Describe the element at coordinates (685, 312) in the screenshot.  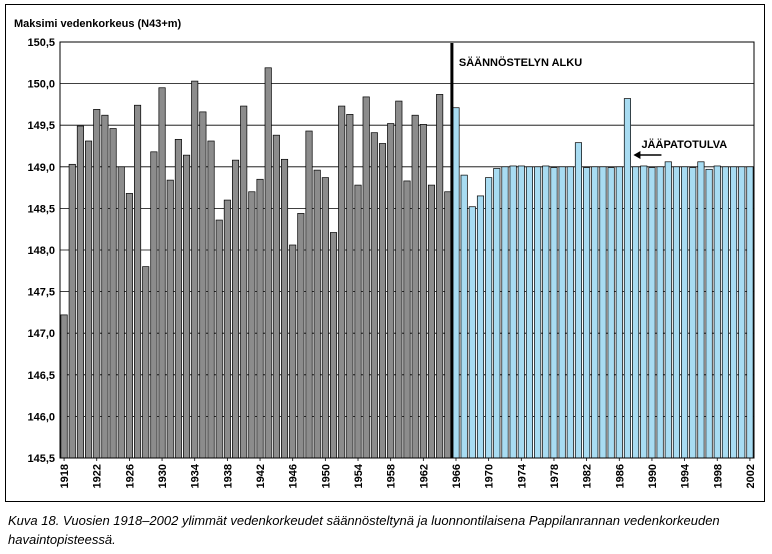
I see `bar-1994` at that location.